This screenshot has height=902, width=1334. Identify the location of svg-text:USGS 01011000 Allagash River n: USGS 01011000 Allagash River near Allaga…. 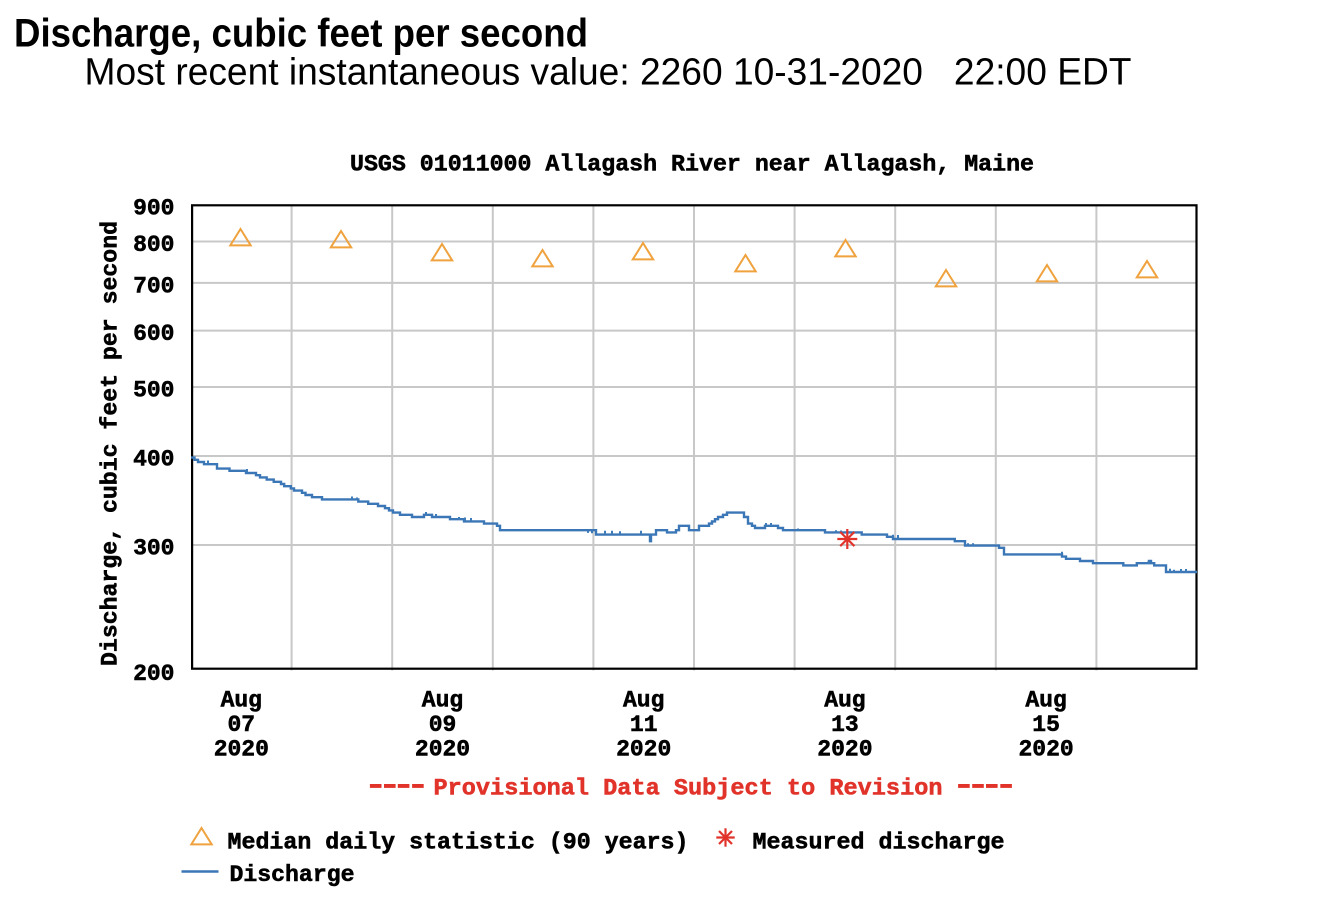
(692, 165).